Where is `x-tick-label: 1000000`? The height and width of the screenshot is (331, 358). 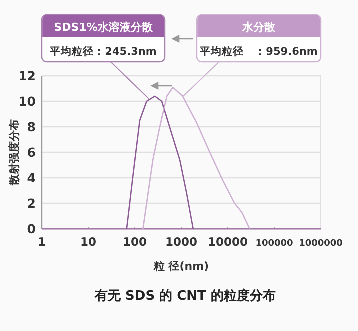
x-tick-label: 1000000 is located at coordinates (321, 244).